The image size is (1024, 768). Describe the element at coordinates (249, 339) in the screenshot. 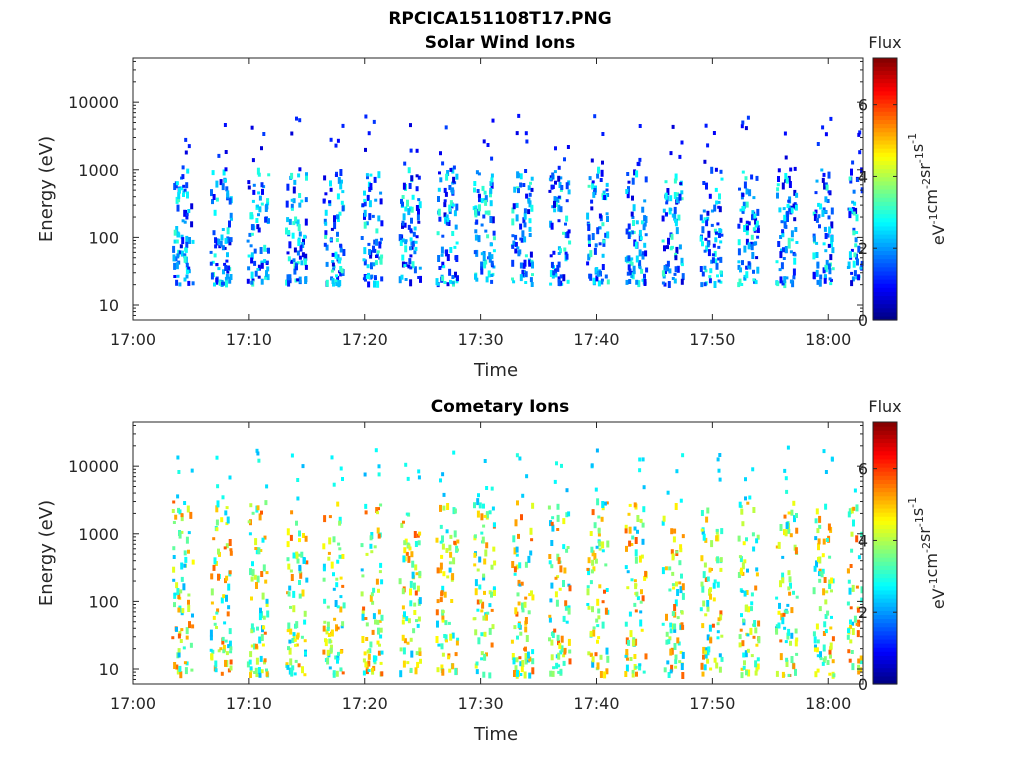

I see `x-tick-label: 17:10` at that location.